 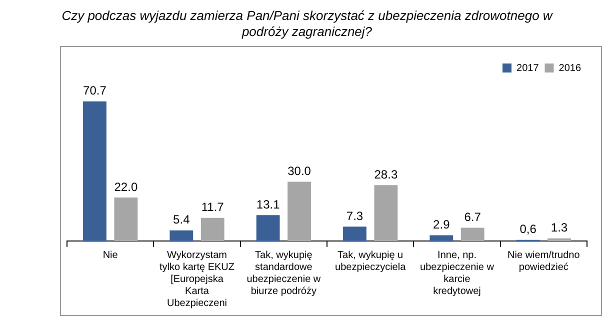 What do you see at coordinates (355, 215) in the screenshot?
I see `data-label: 7.3` at bounding box center [355, 215].